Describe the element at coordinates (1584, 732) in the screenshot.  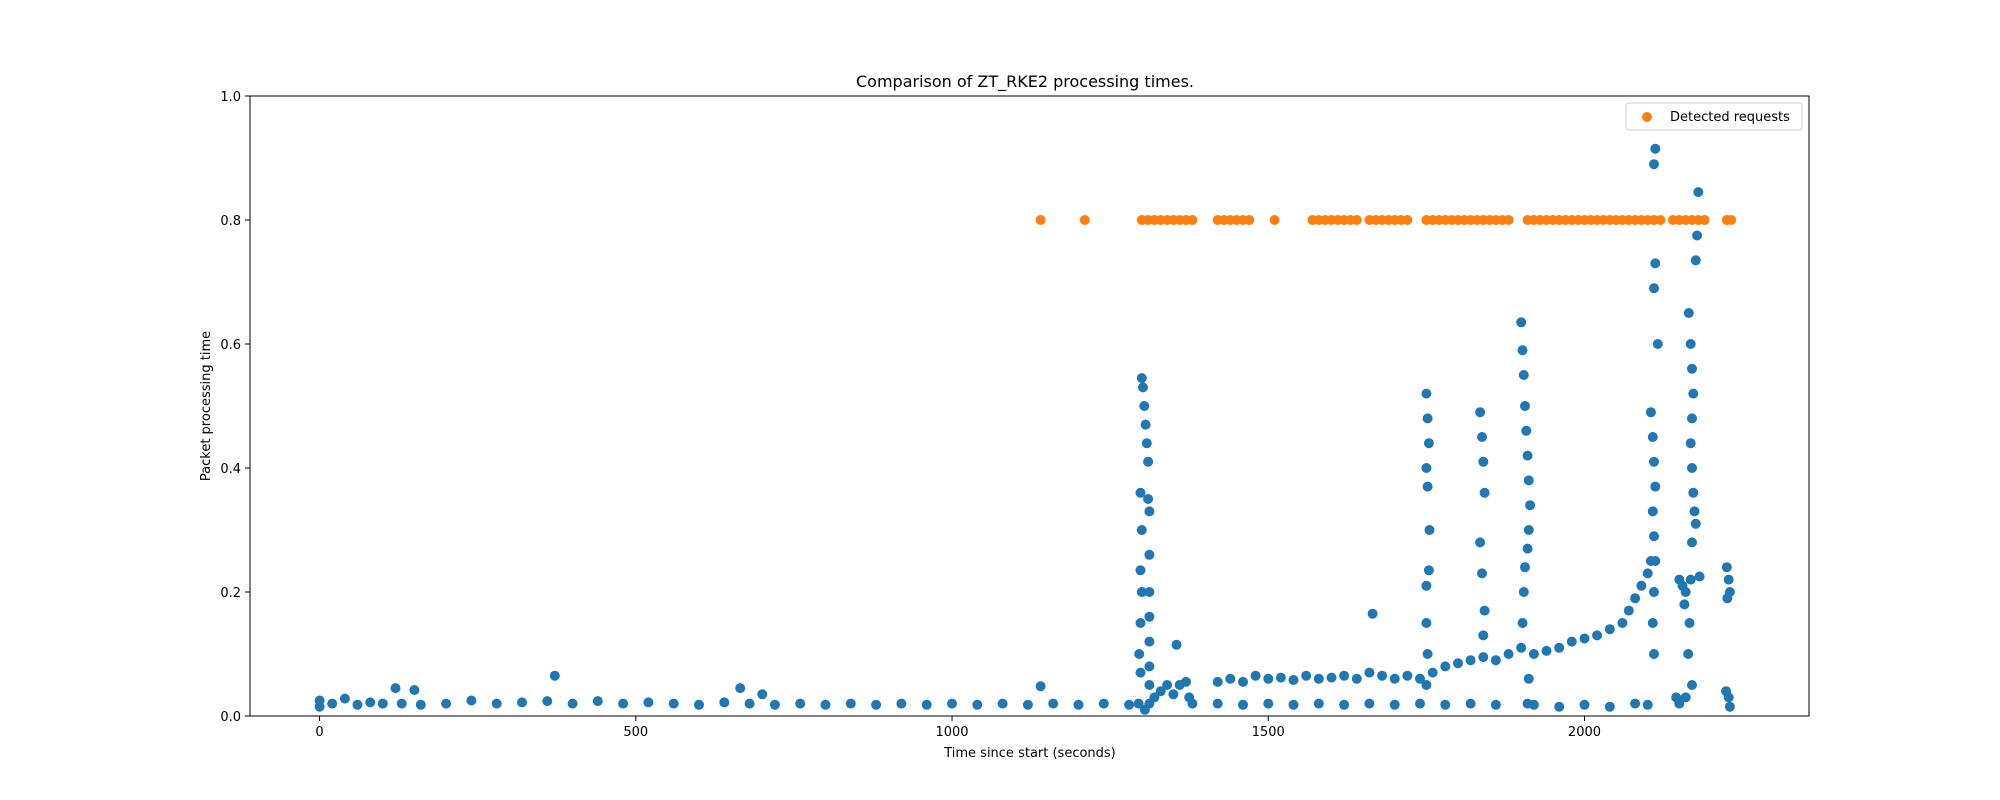
I see `x-tick-label: 2000` at that location.